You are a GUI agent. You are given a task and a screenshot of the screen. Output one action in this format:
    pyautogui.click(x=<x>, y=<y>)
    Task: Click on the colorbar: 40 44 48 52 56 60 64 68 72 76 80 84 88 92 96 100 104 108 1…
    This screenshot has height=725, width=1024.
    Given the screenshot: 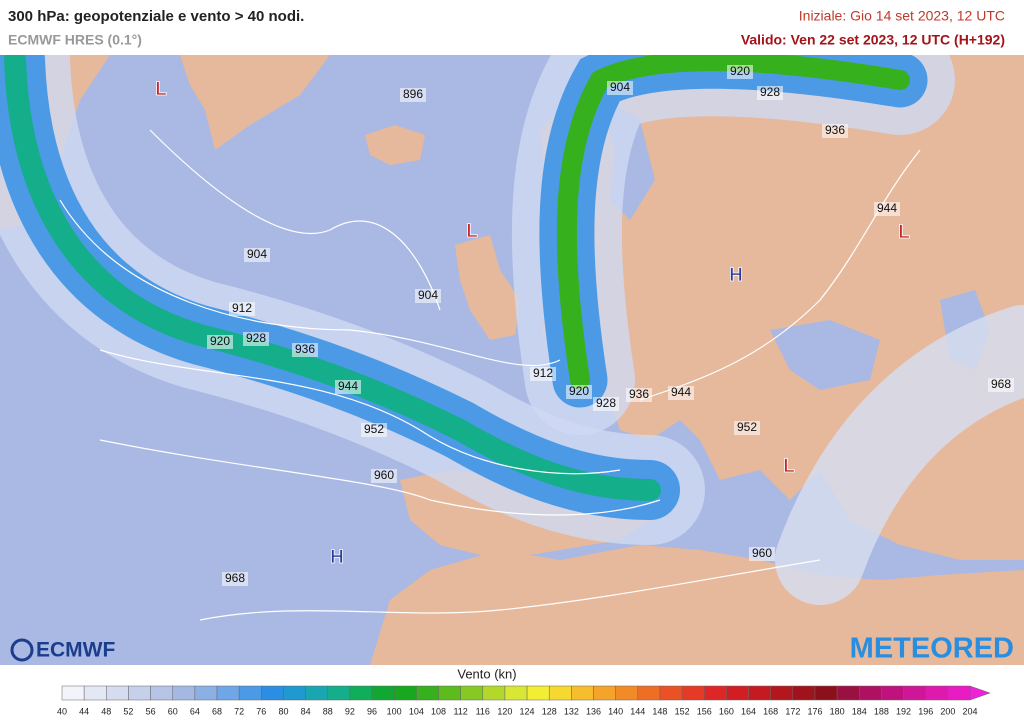 What is the action you would take?
    pyautogui.click(x=524, y=700)
    